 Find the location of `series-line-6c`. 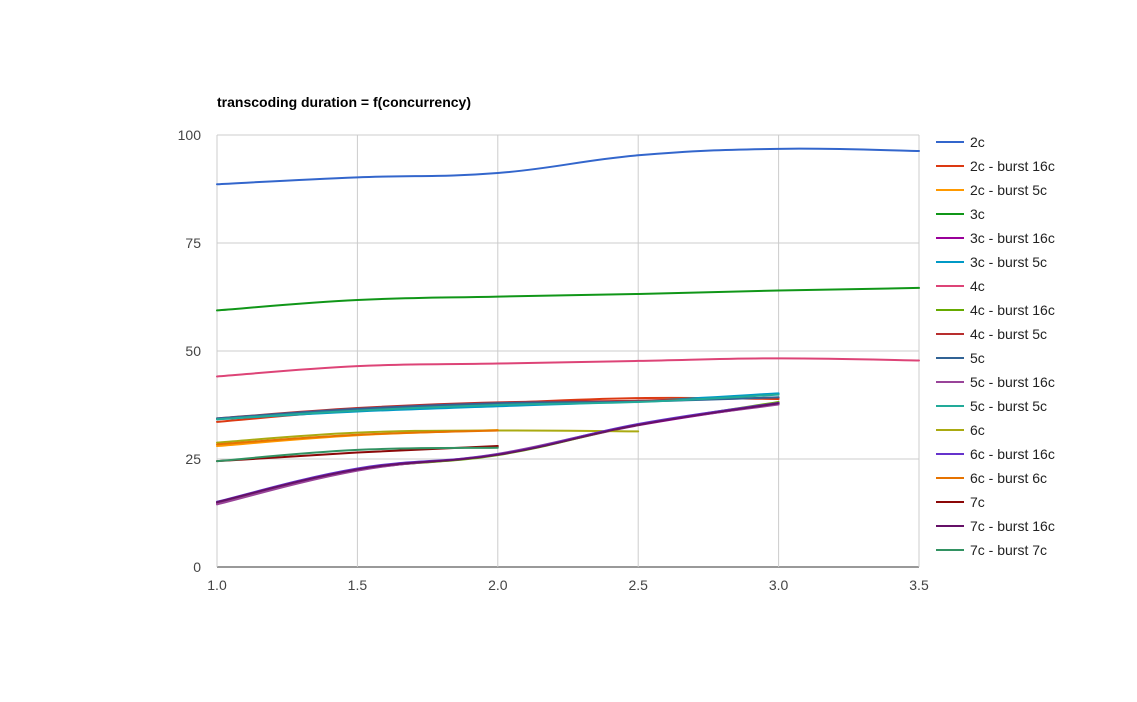

series-line-6c is located at coordinates (428, 436).